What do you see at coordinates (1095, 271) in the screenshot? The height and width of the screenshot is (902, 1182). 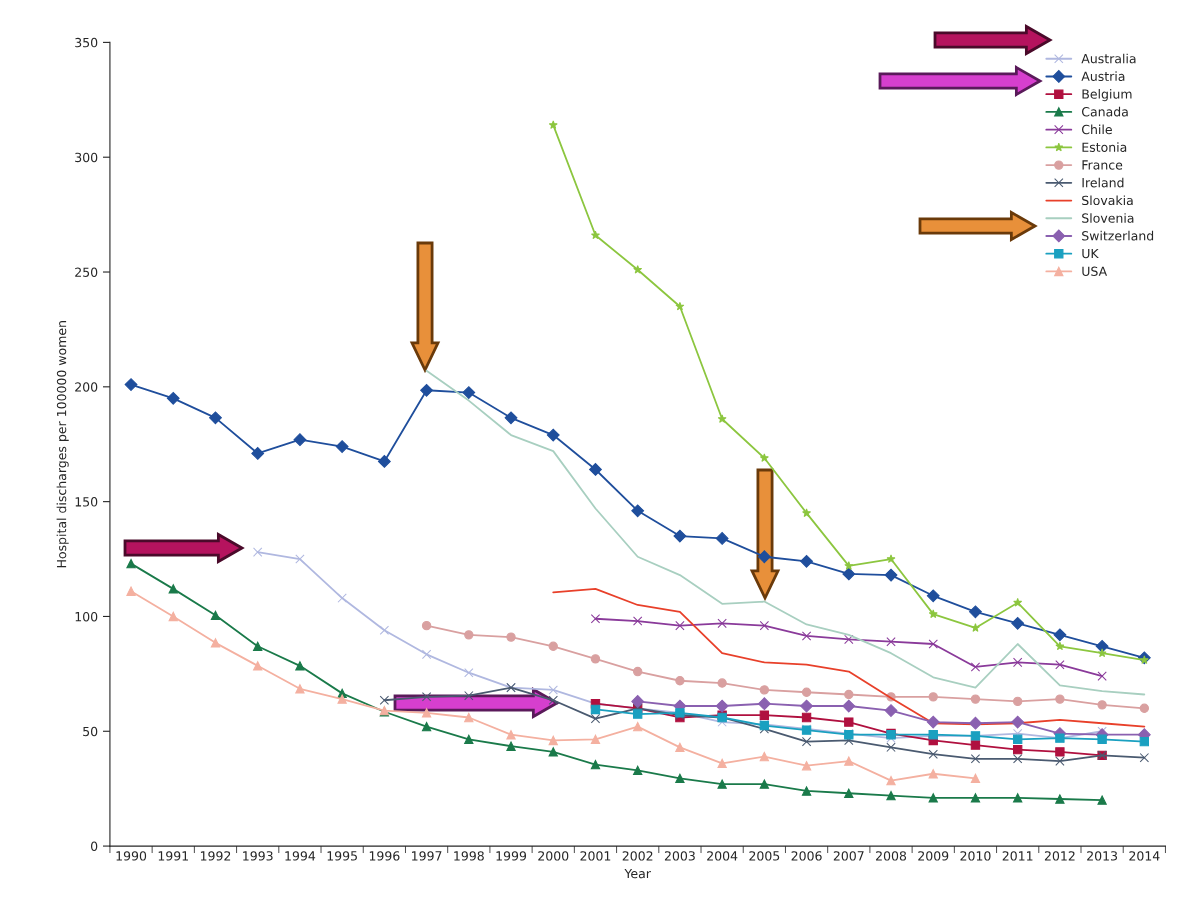 I see `legend-label: USA` at bounding box center [1095, 271].